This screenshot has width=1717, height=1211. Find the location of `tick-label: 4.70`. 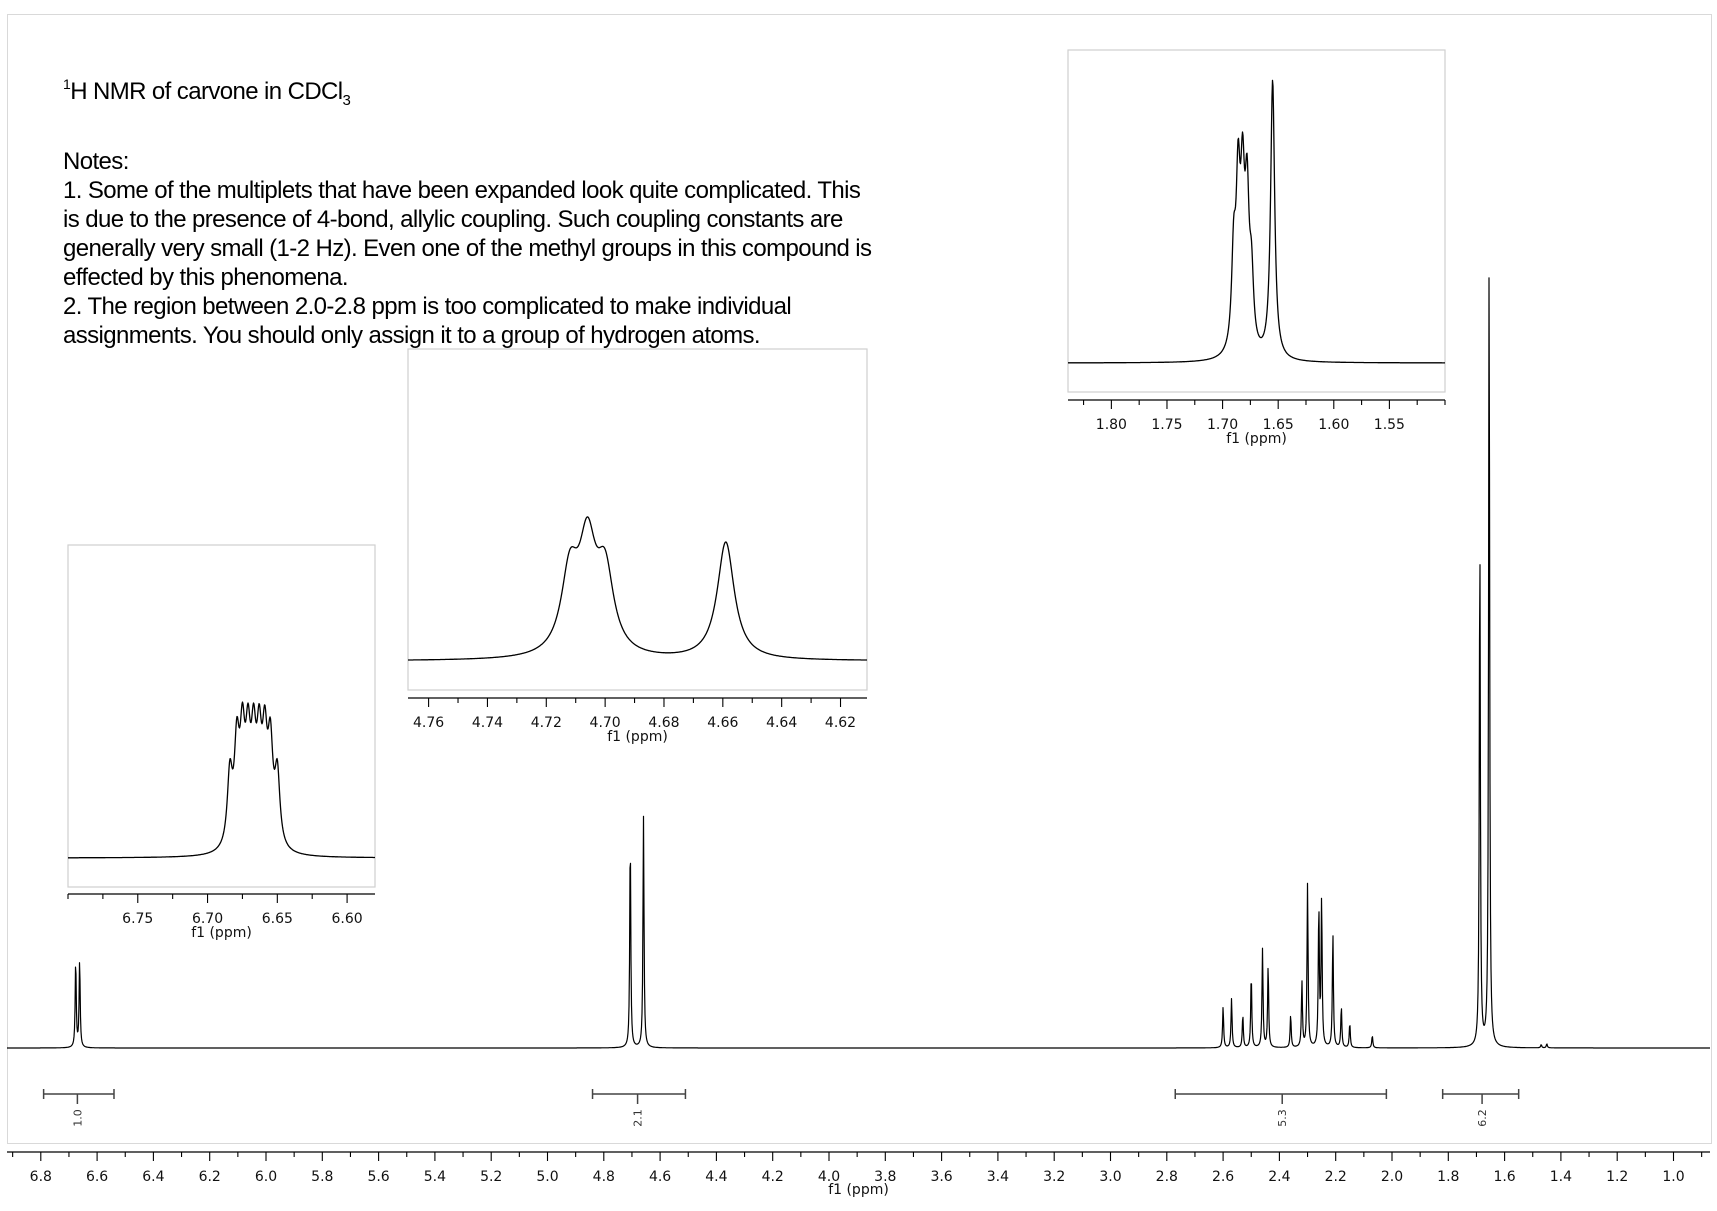

tick-label: 4.70 is located at coordinates (605, 723).